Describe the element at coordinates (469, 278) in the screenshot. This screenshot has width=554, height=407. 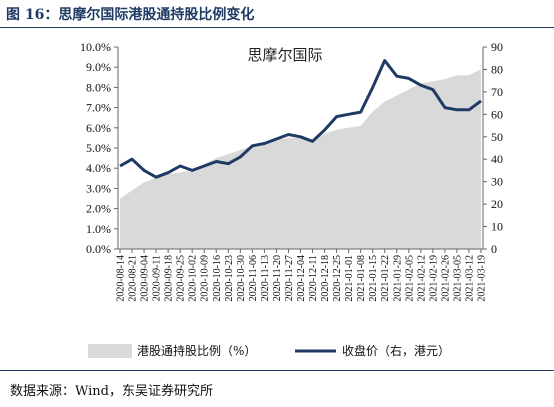
I see `x-tick-label: 2021-03-12` at that location.